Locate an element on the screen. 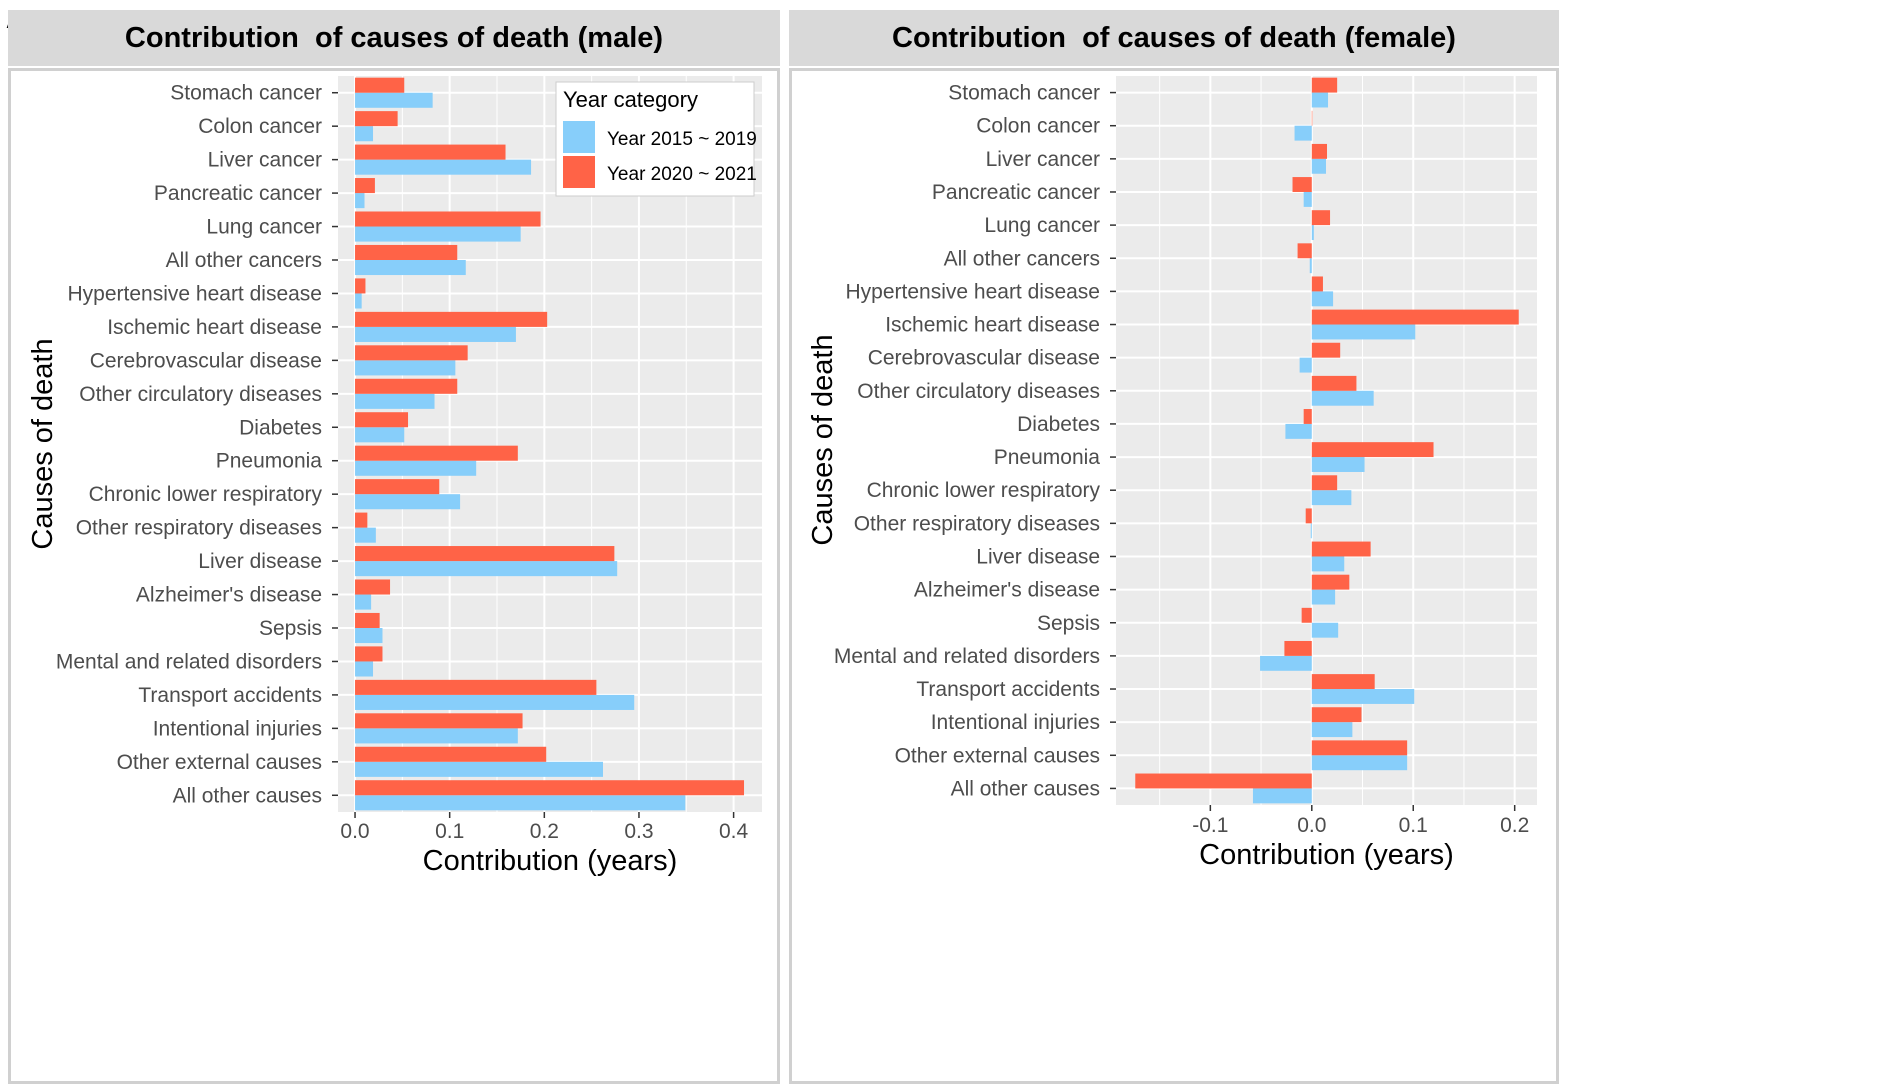 The image size is (1902, 1087). y-tick-label: Hypertensive heart disease is located at coordinates (195, 293).